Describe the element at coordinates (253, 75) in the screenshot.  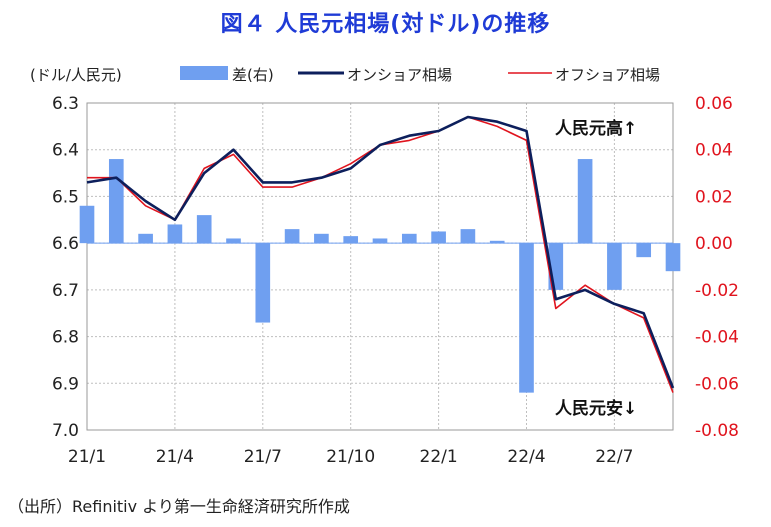
I see `legend-label-diff: 差(右)` at that location.